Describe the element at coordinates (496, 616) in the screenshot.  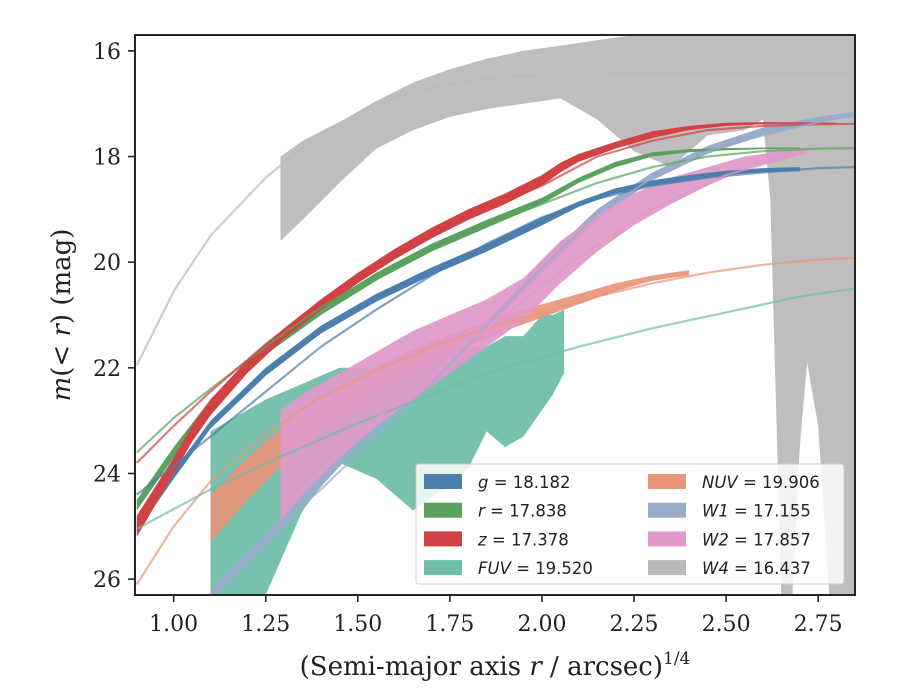
I see `x-axis-ticks: 1.00 1.25 1.50 1.75 2.00 2.25 2.50 2.75` at that location.